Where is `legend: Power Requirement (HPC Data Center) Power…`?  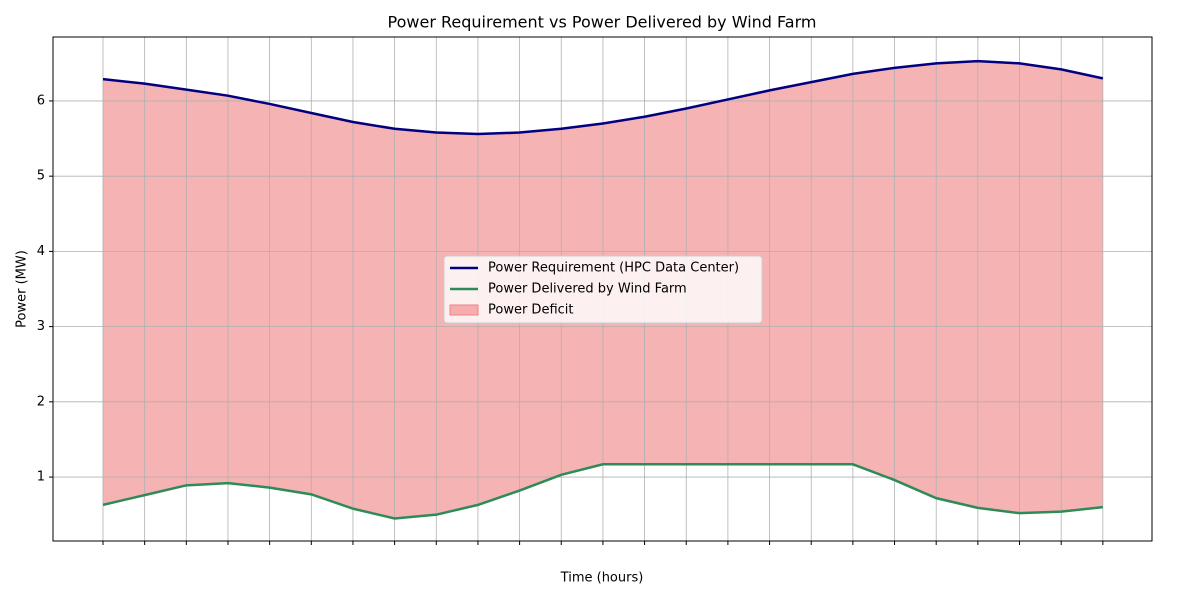 legend: Power Requirement (HPC Data Center) Power… is located at coordinates (603, 289).